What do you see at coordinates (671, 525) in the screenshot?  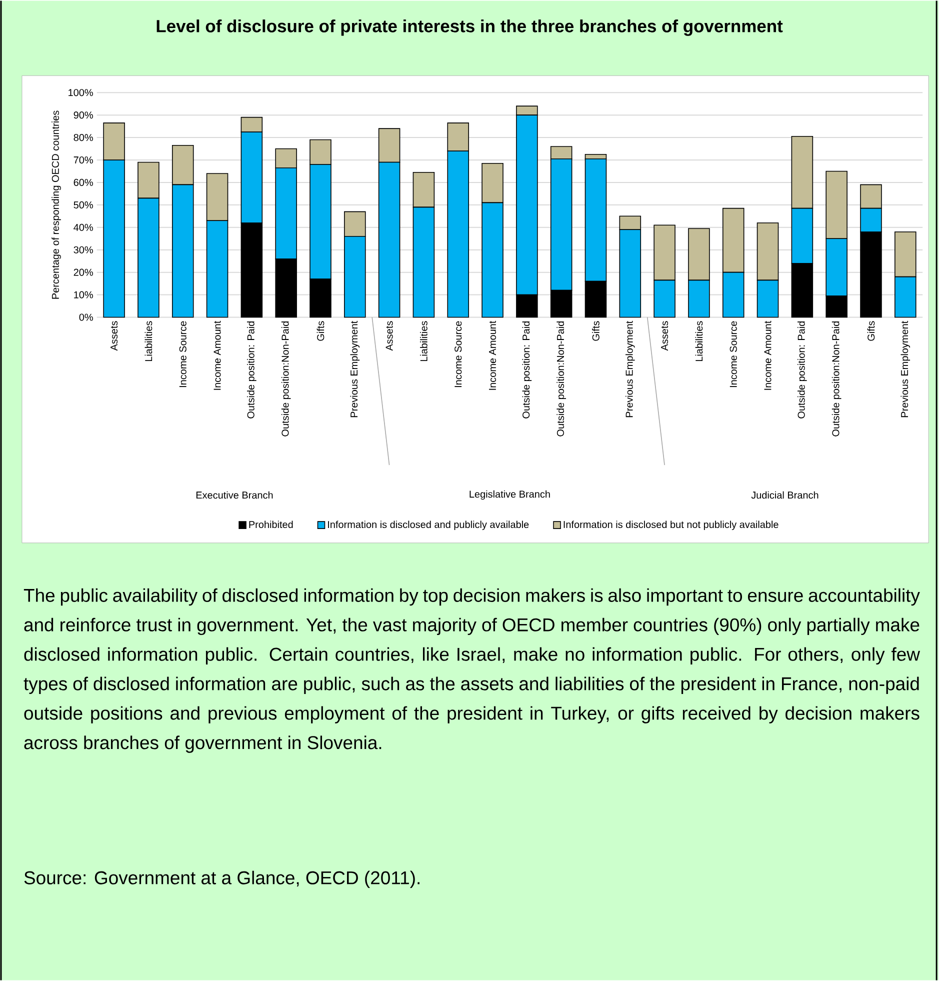 I see `legend-label: Information is disclosed but not publicly available` at bounding box center [671, 525].